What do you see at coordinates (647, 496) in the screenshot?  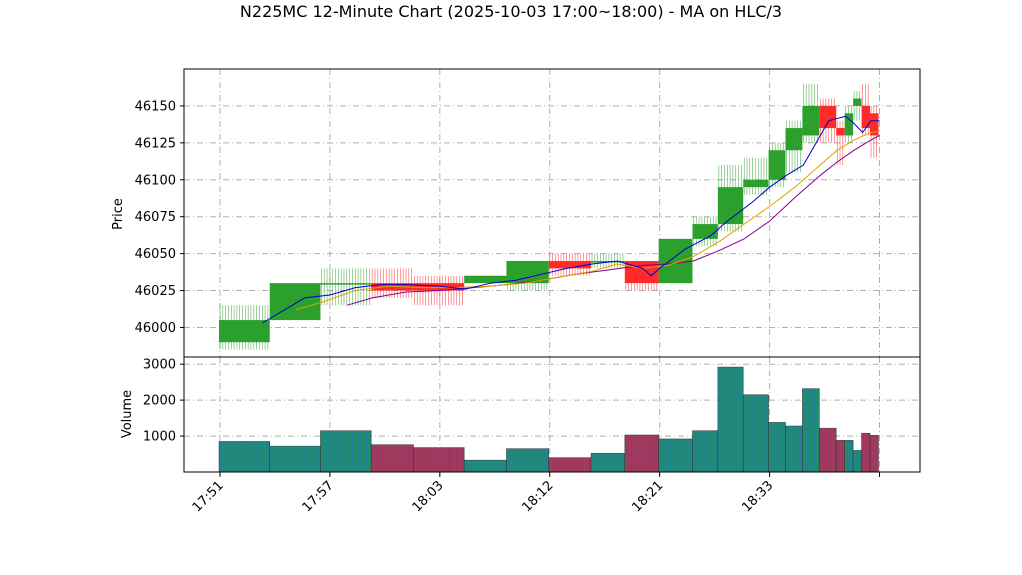 I see `x-tick-label: 18:21` at bounding box center [647, 496].